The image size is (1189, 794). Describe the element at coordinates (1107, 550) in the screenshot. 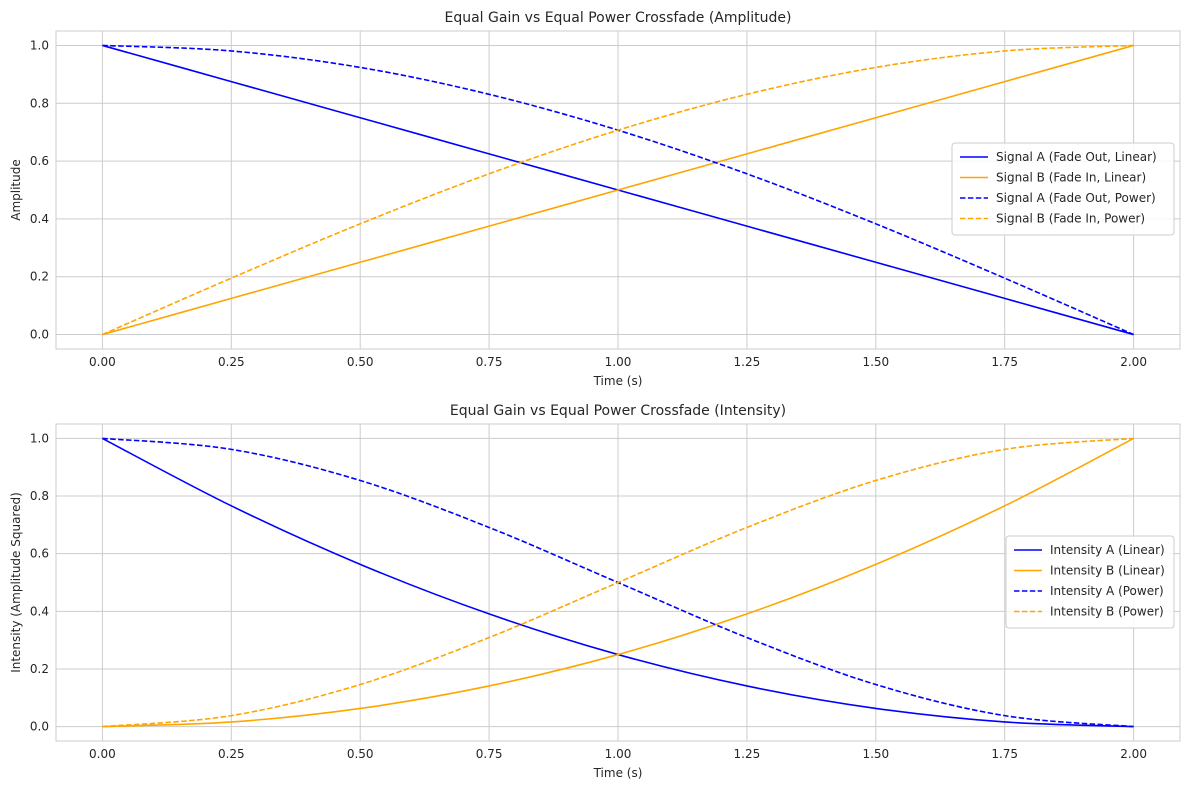

I see `legend-label: Intensity A (Linear)` at that location.